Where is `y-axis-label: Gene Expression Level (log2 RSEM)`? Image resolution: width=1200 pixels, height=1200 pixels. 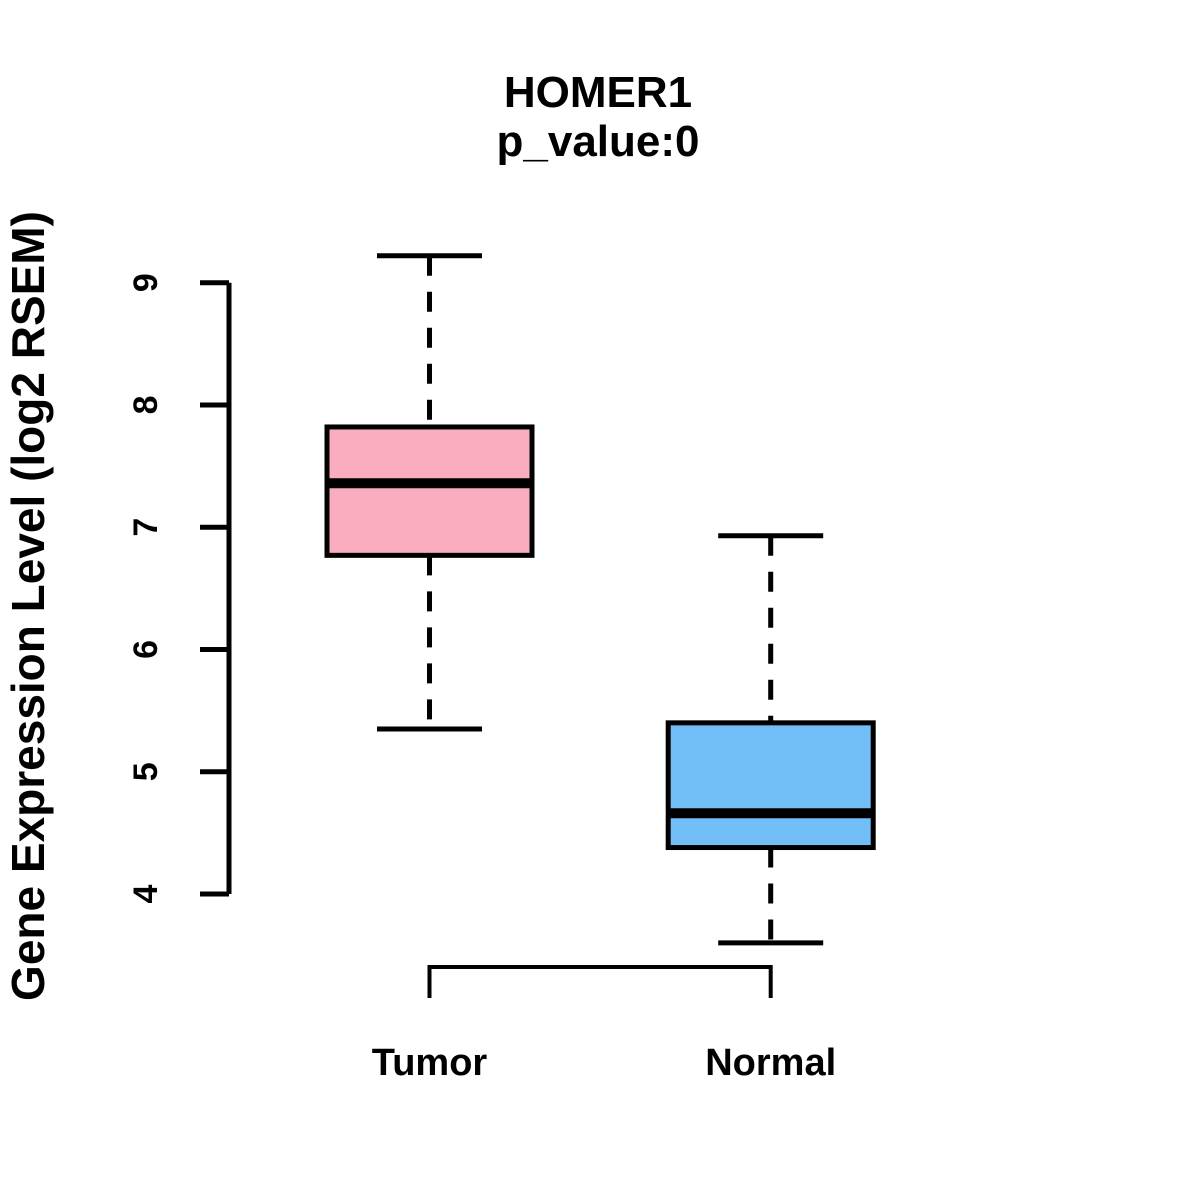
y-axis-label: Gene Expression Level (log2 RSEM) is located at coordinates (28, 606).